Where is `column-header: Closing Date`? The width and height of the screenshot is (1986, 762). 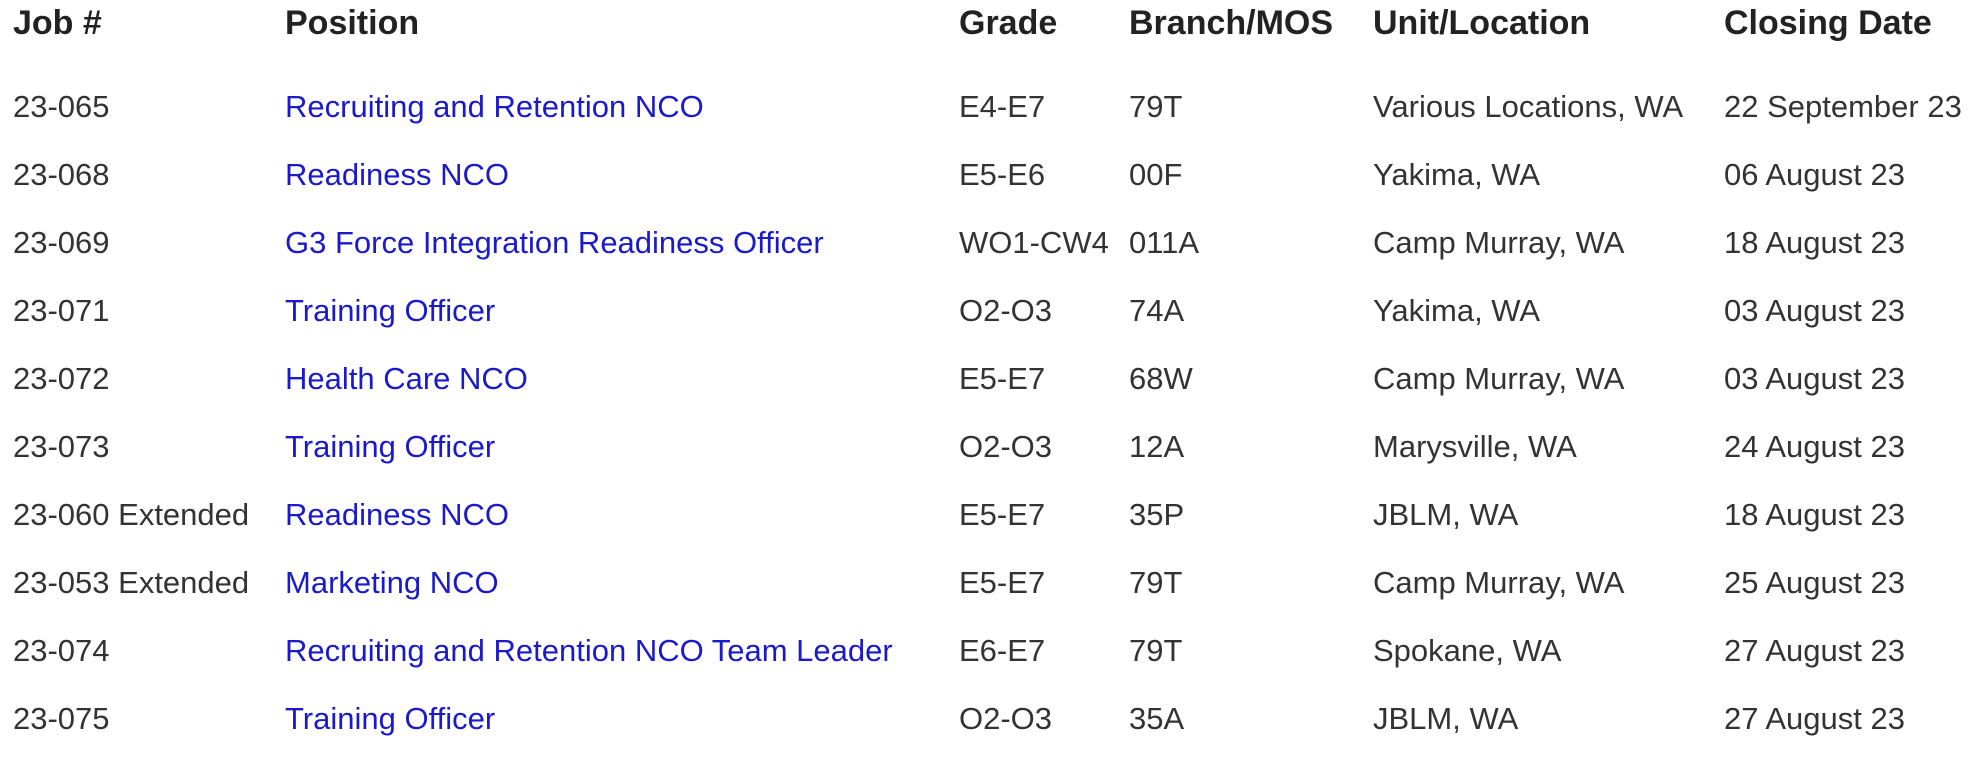 column-header: Closing Date is located at coordinates (1828, 23).